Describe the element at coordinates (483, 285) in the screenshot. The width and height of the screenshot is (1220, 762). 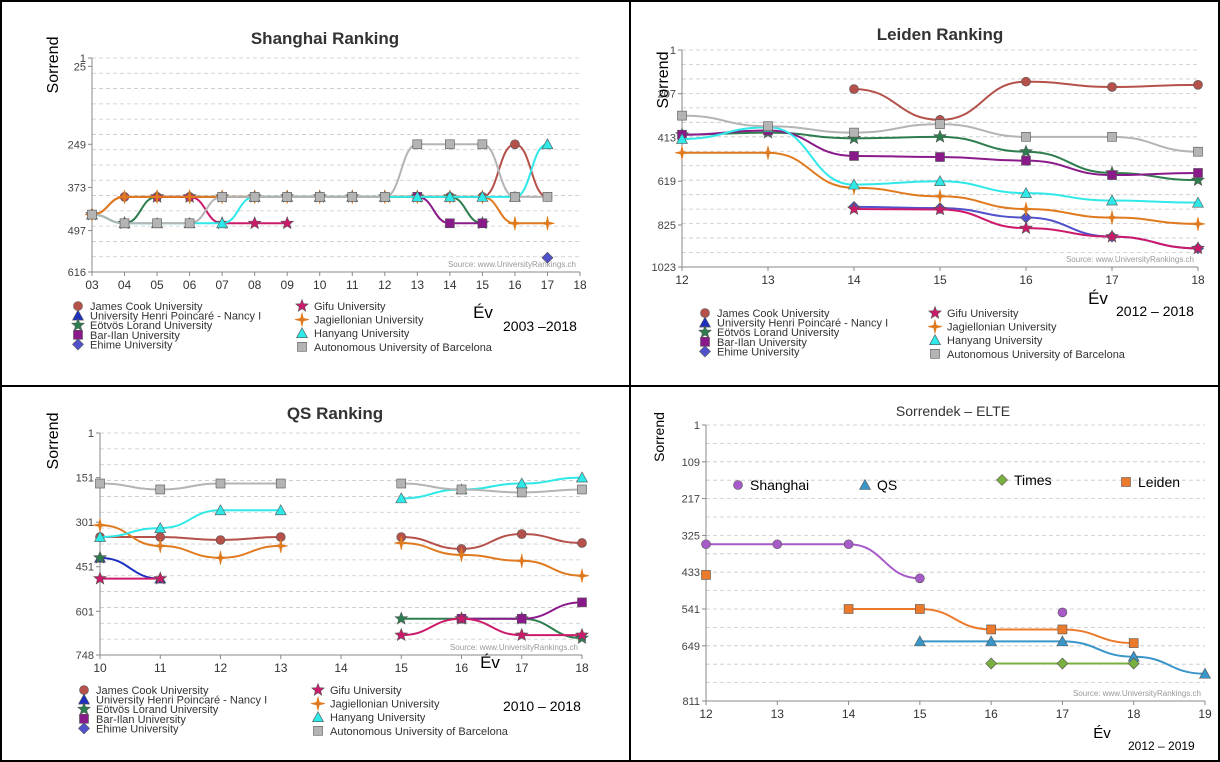
I see `x-tick-label: 15` at that location.